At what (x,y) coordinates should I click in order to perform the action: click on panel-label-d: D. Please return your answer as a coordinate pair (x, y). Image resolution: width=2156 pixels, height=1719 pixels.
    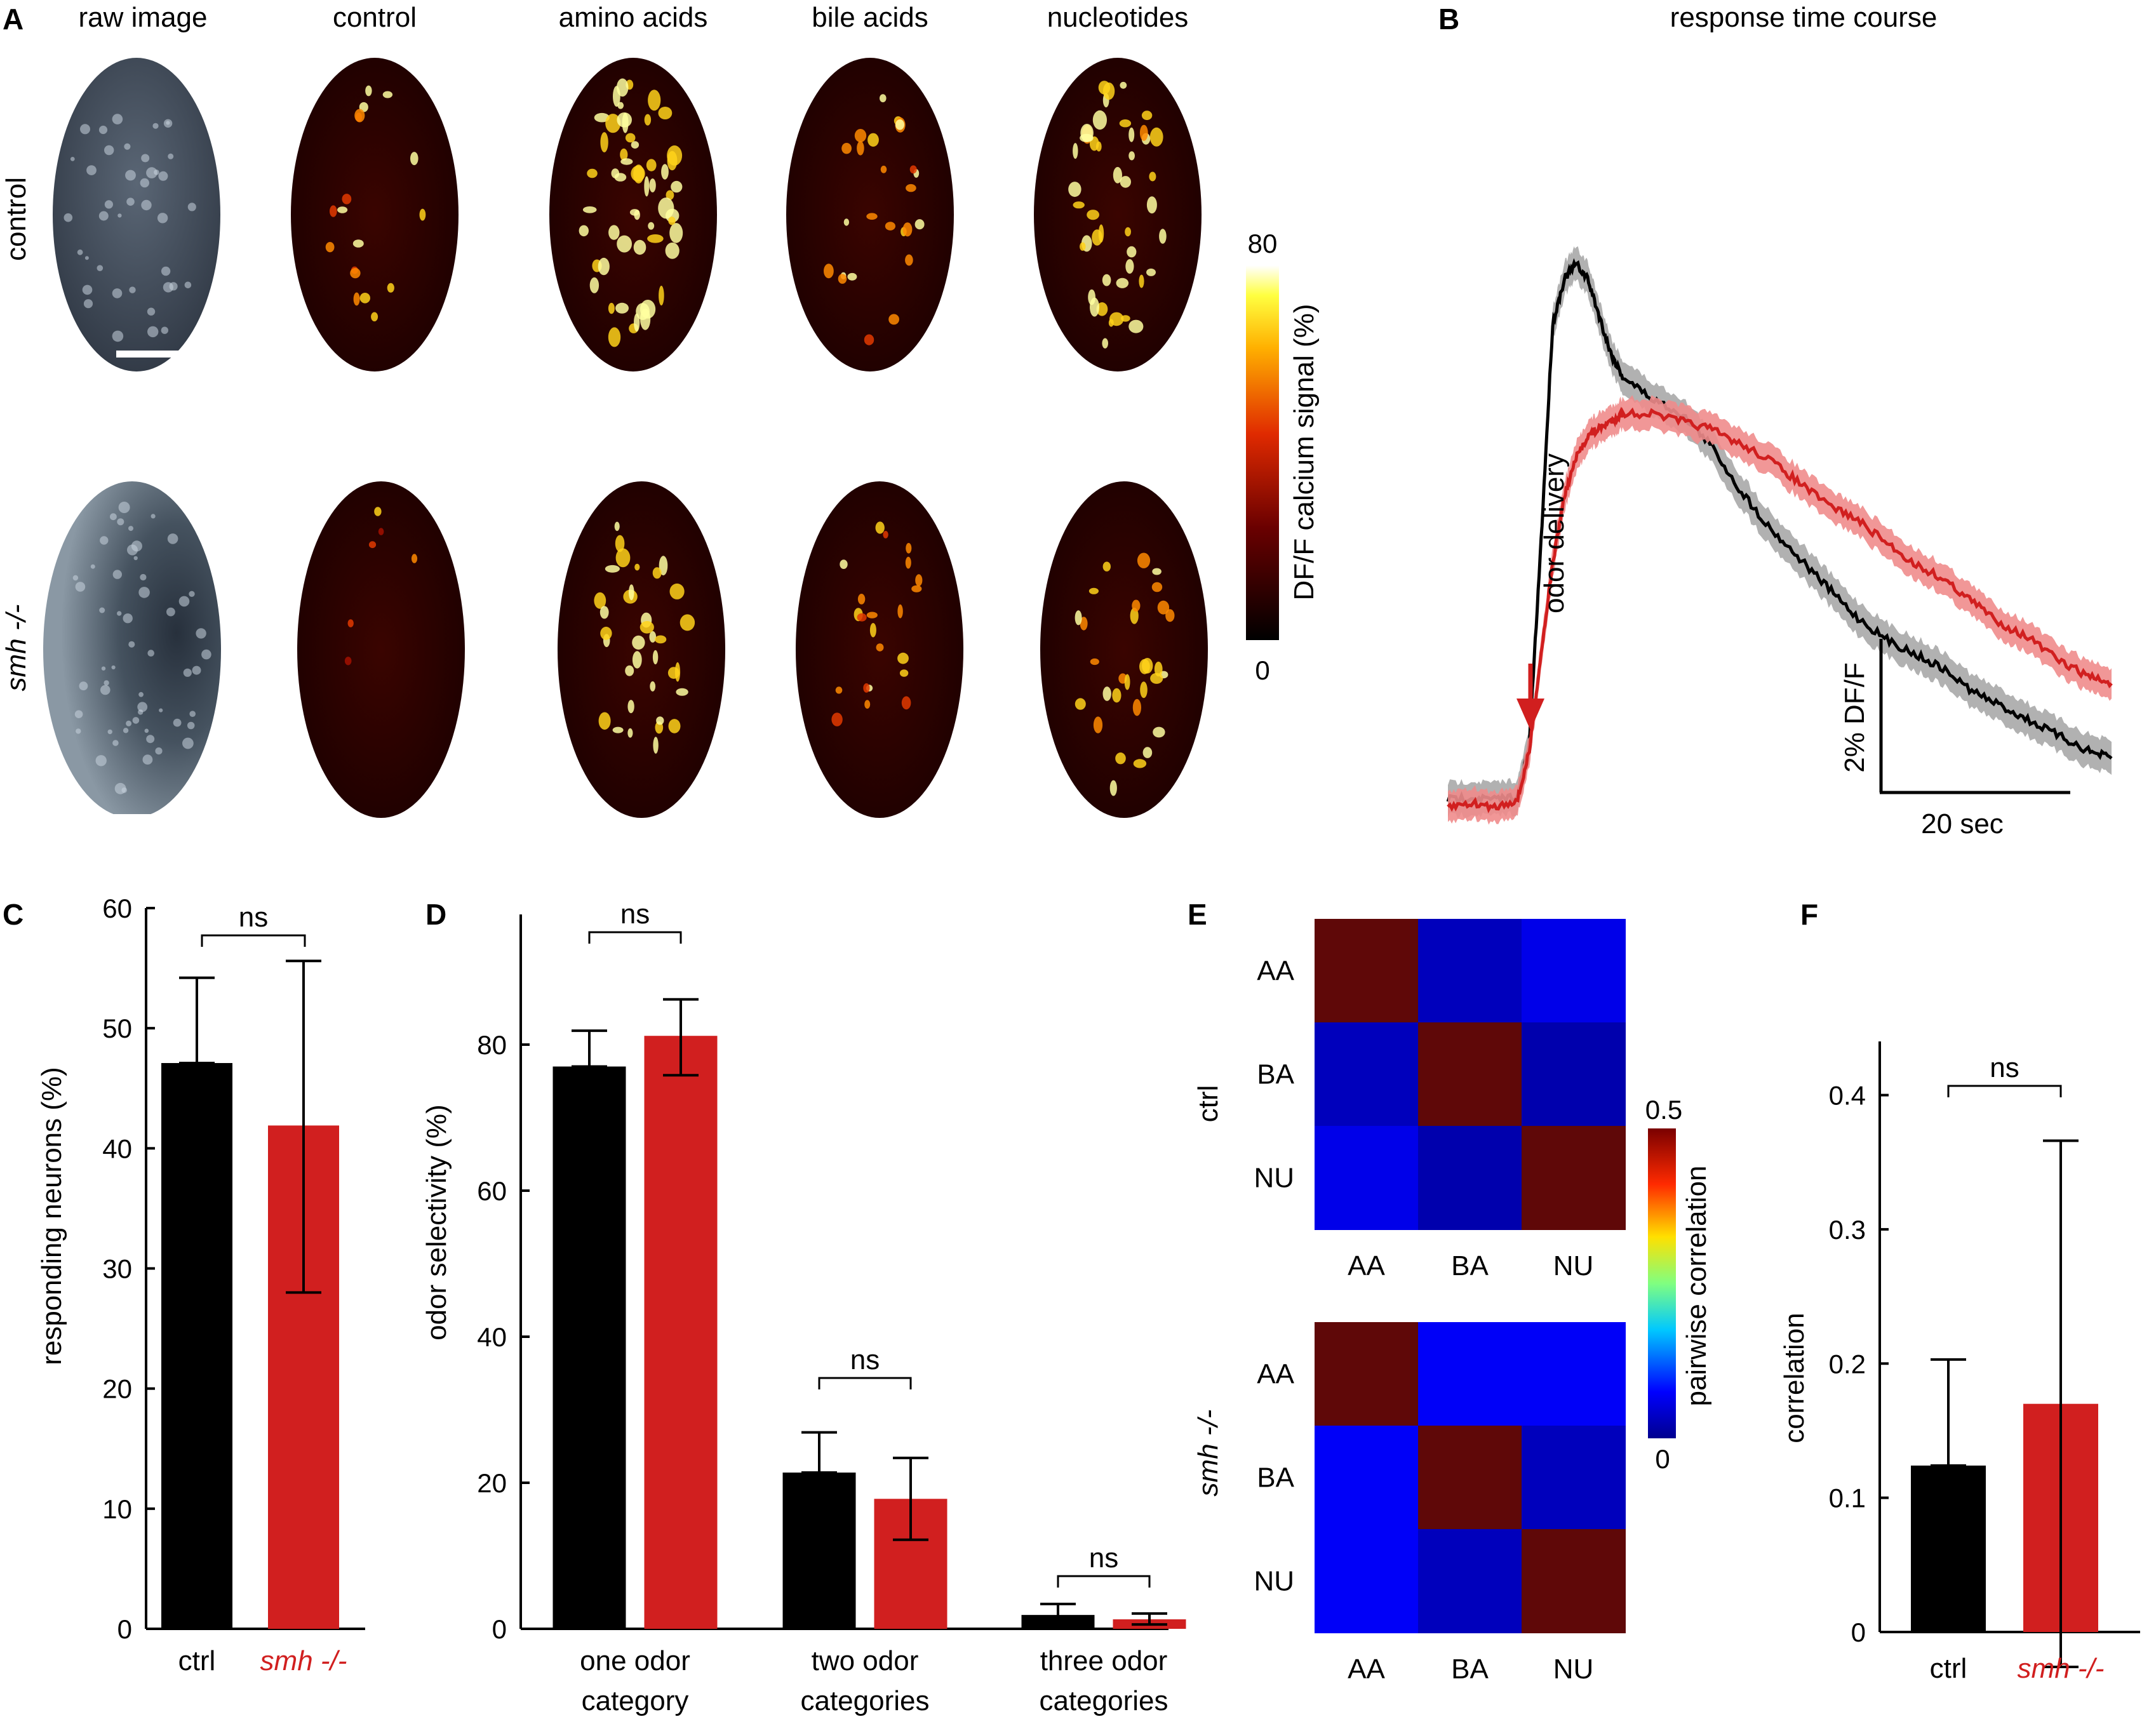
    Looking at the image, I should click on (435, 914).